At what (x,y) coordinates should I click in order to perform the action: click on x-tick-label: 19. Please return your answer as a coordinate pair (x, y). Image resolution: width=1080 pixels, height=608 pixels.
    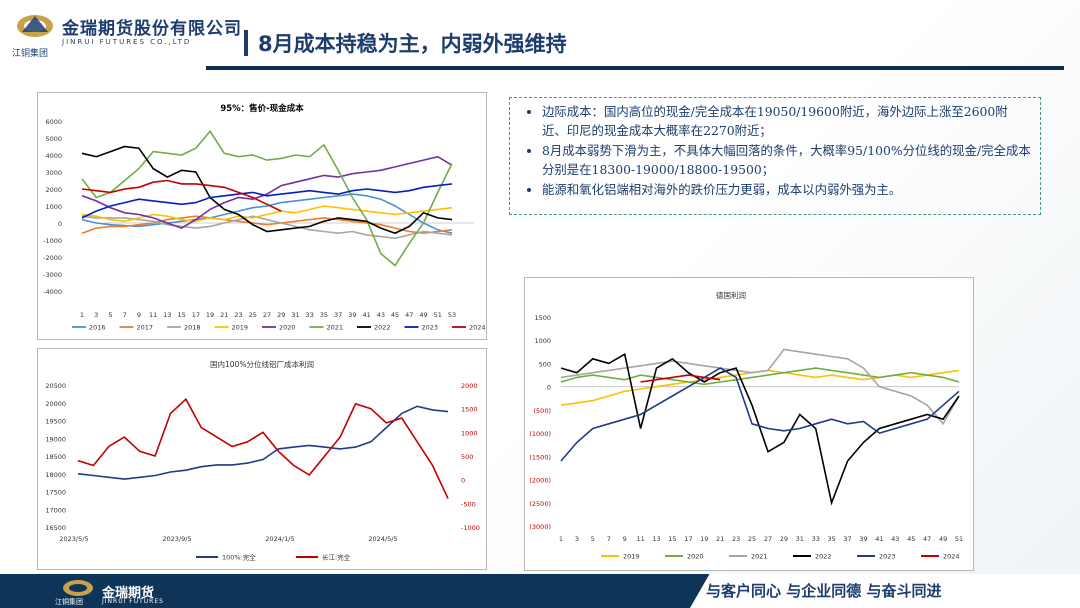
    Looking at the image, I should click on (210, 315).